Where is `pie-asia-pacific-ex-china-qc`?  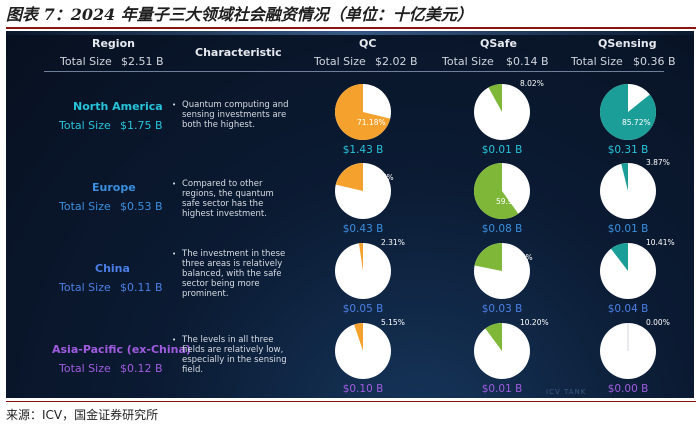 pie-asia-pacific-ex-china-qc is located at coordinates (363, 351).